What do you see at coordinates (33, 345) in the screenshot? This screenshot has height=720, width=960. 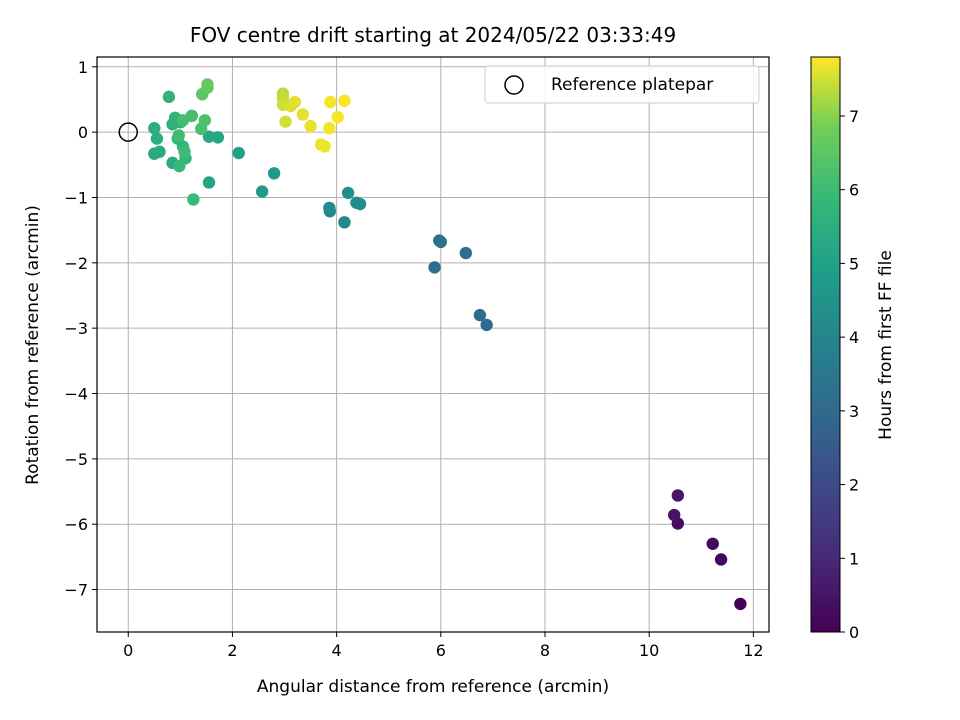 I see `y-axis-label: Rotation from reference (arcmin)` at bounding box center [33, 345].